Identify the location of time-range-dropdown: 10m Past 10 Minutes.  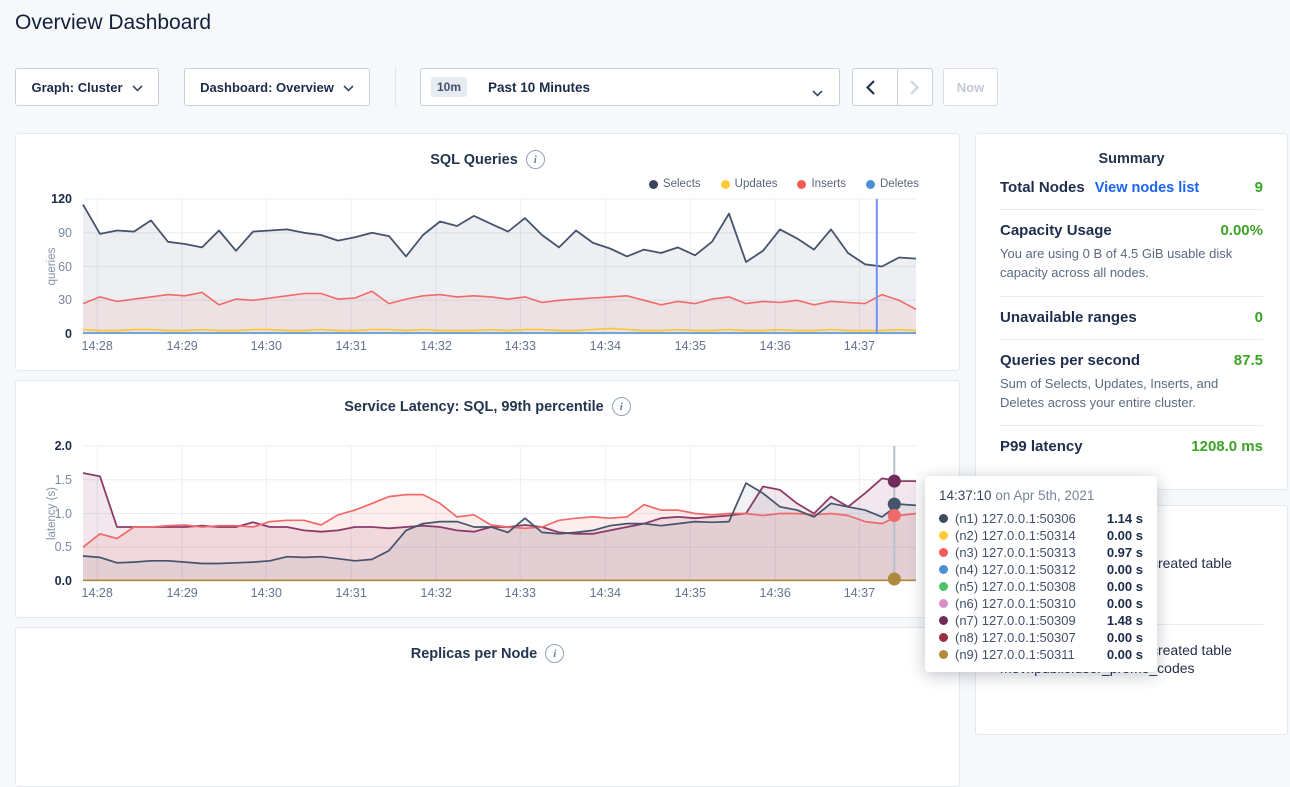
(630, 87).